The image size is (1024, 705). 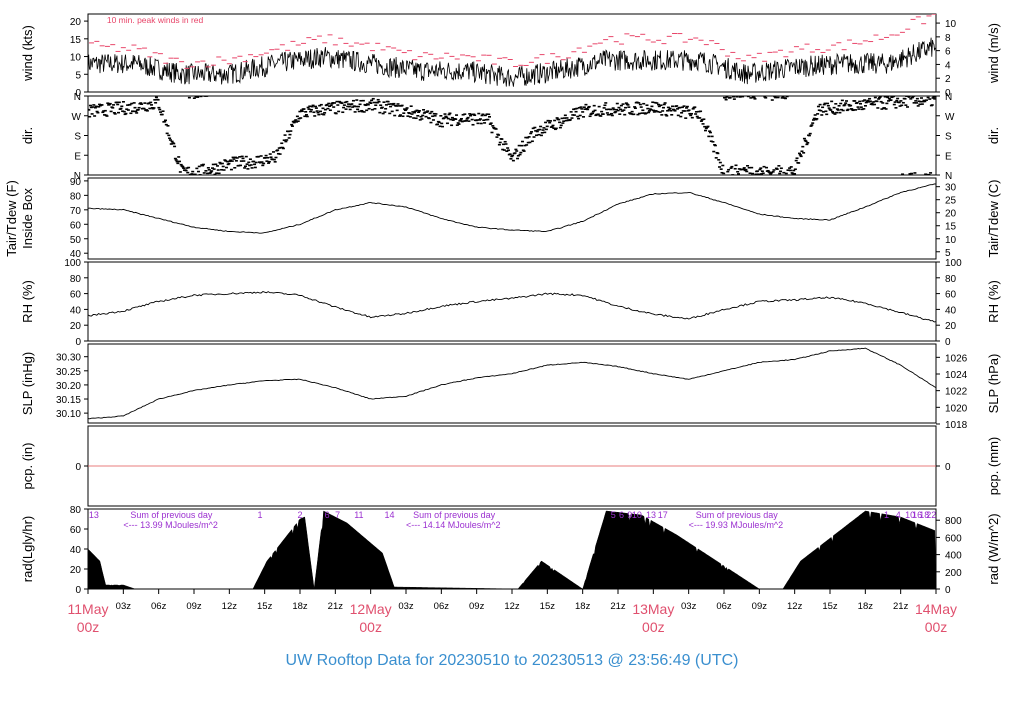 What do you see at coordinates (76, 211) in the screenshot?
I see `ytick-label-left-temp: 70` at bounding box center [76, 211].